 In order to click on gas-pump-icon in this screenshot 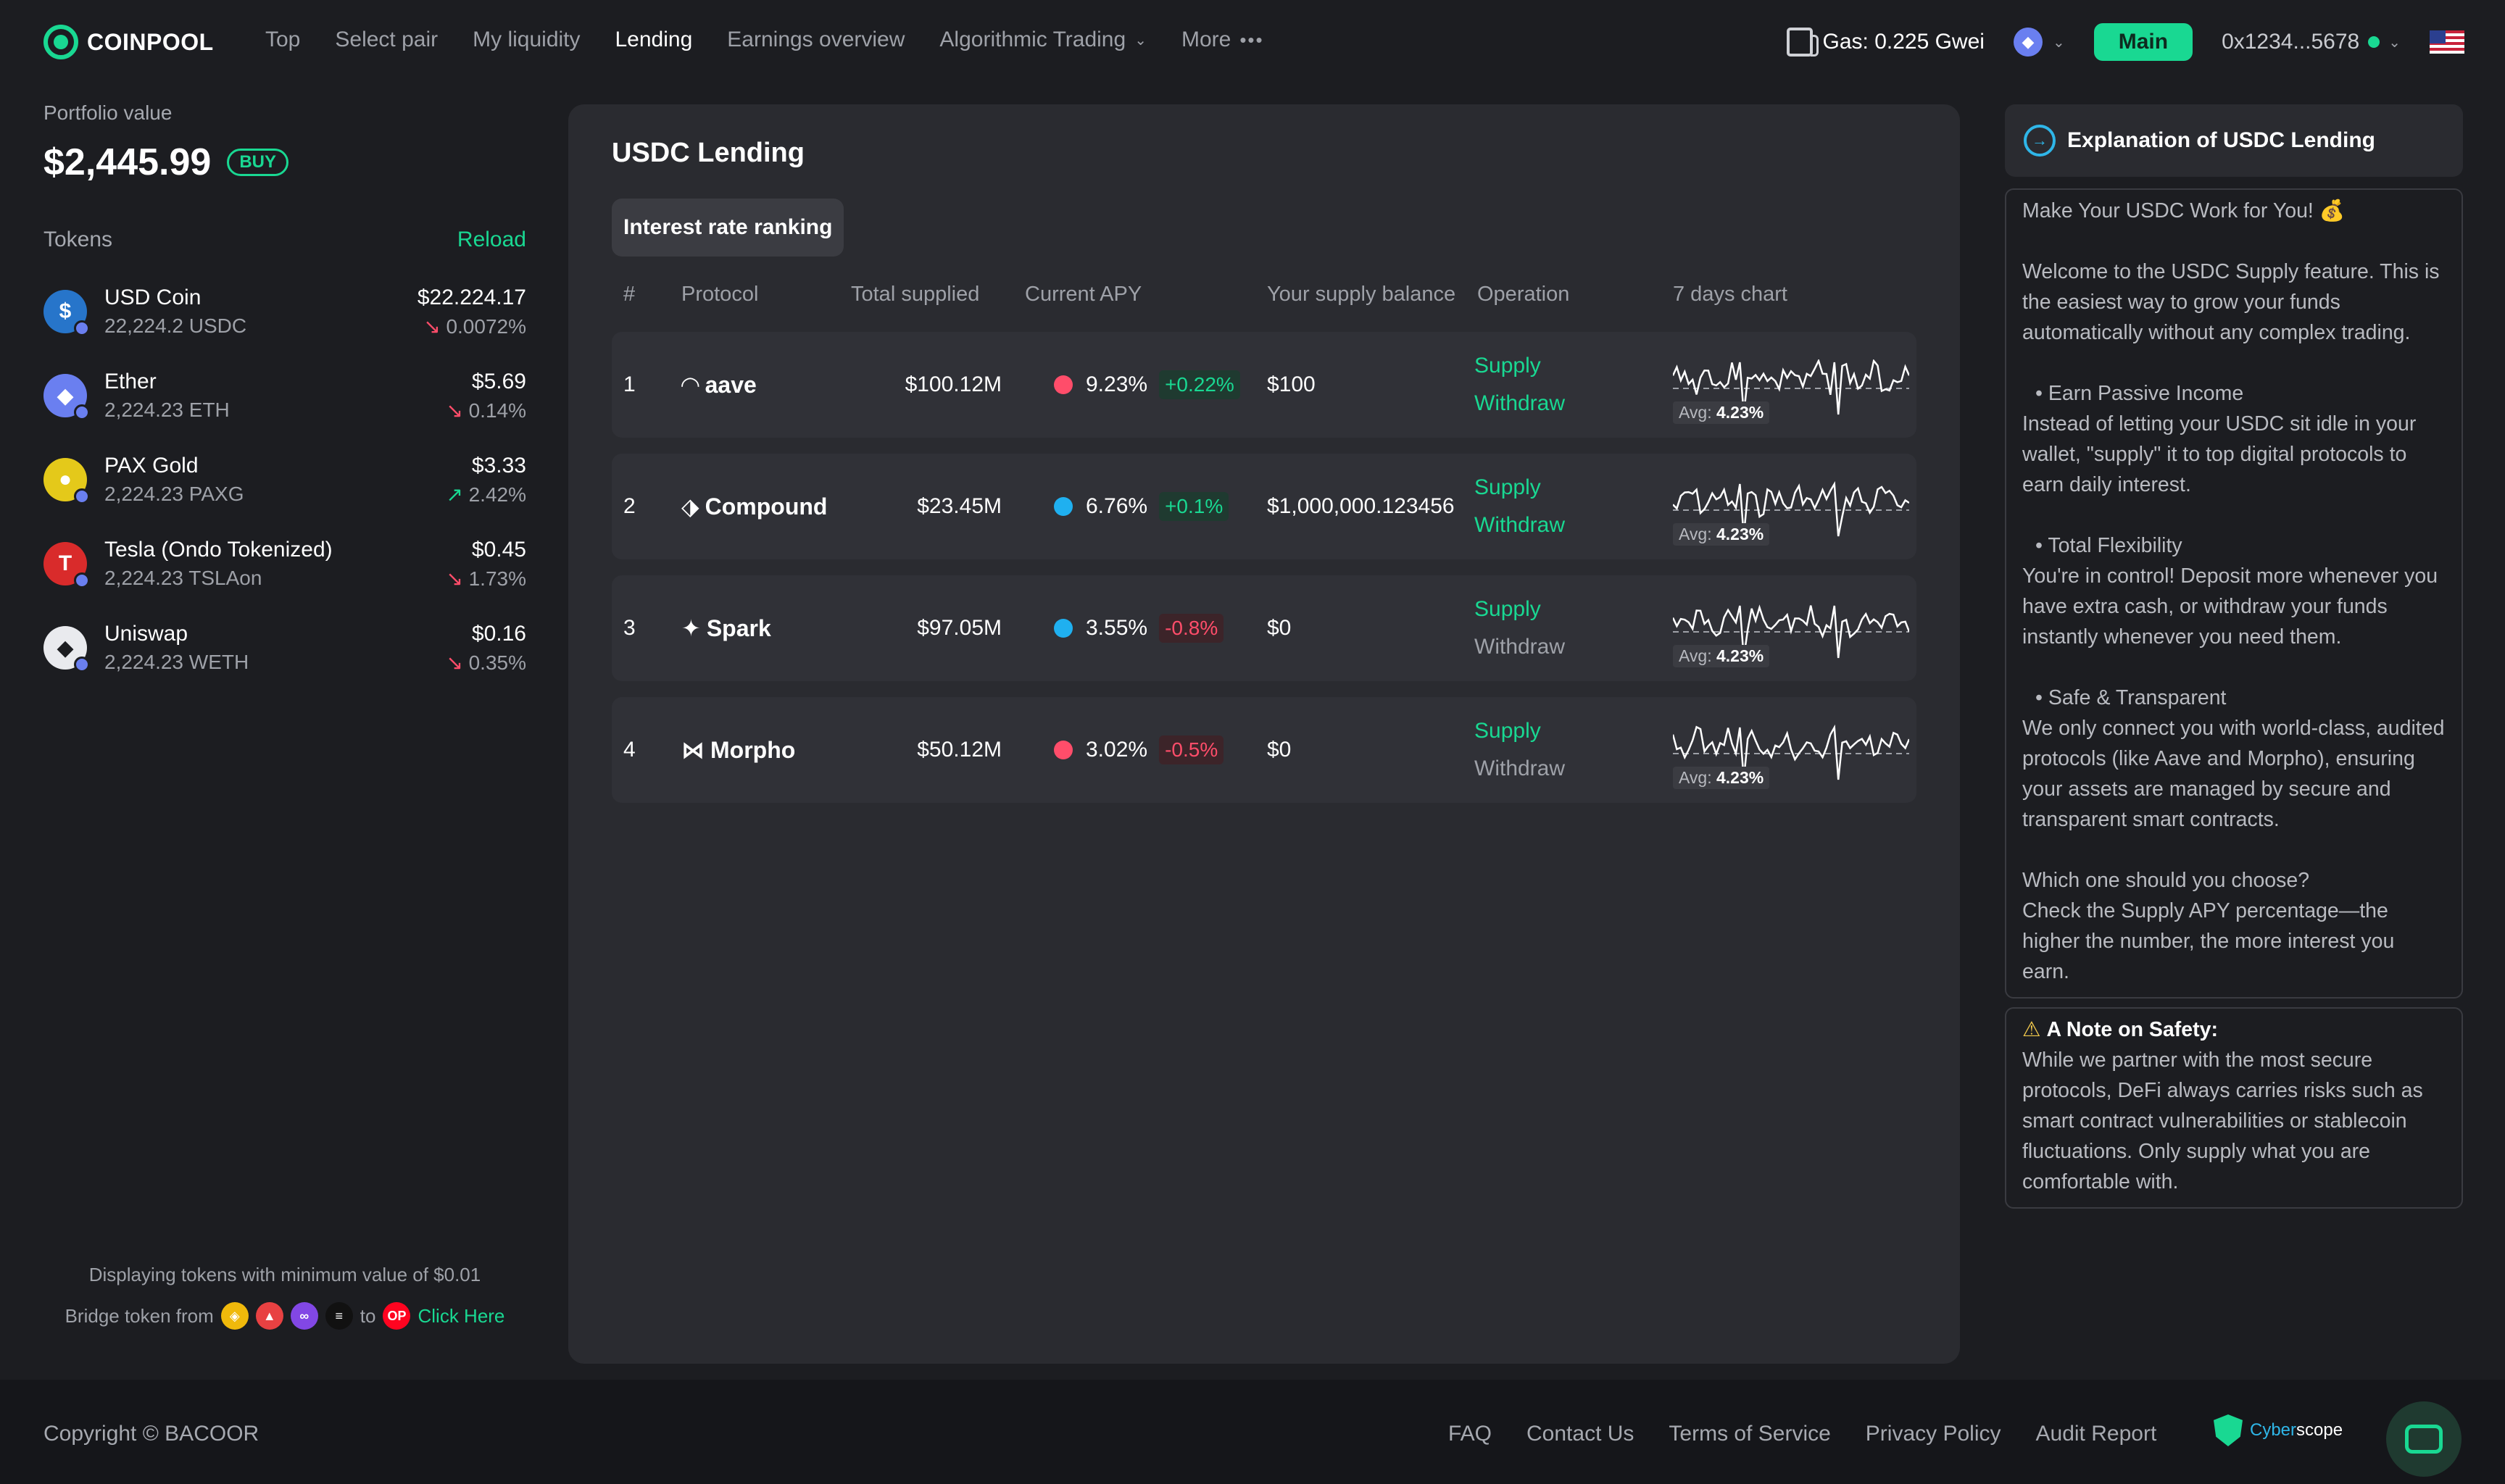, I will do `click(1802, 43)`.